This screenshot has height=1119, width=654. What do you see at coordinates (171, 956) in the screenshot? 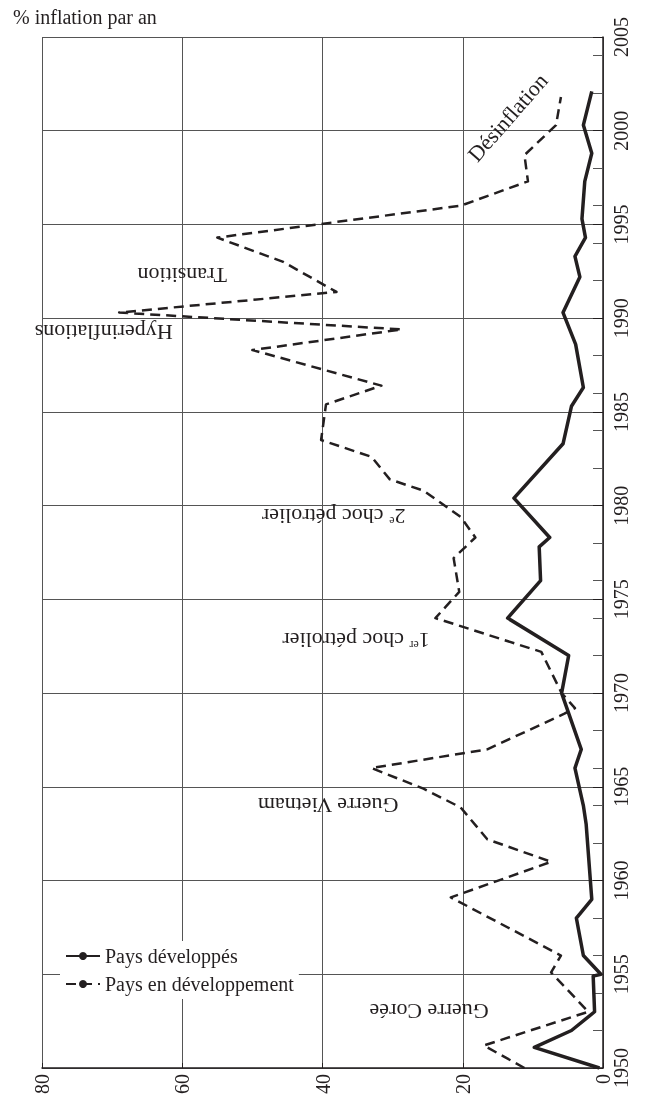
I see `legend-label: Pays développés` at bounding box center [171, 956].